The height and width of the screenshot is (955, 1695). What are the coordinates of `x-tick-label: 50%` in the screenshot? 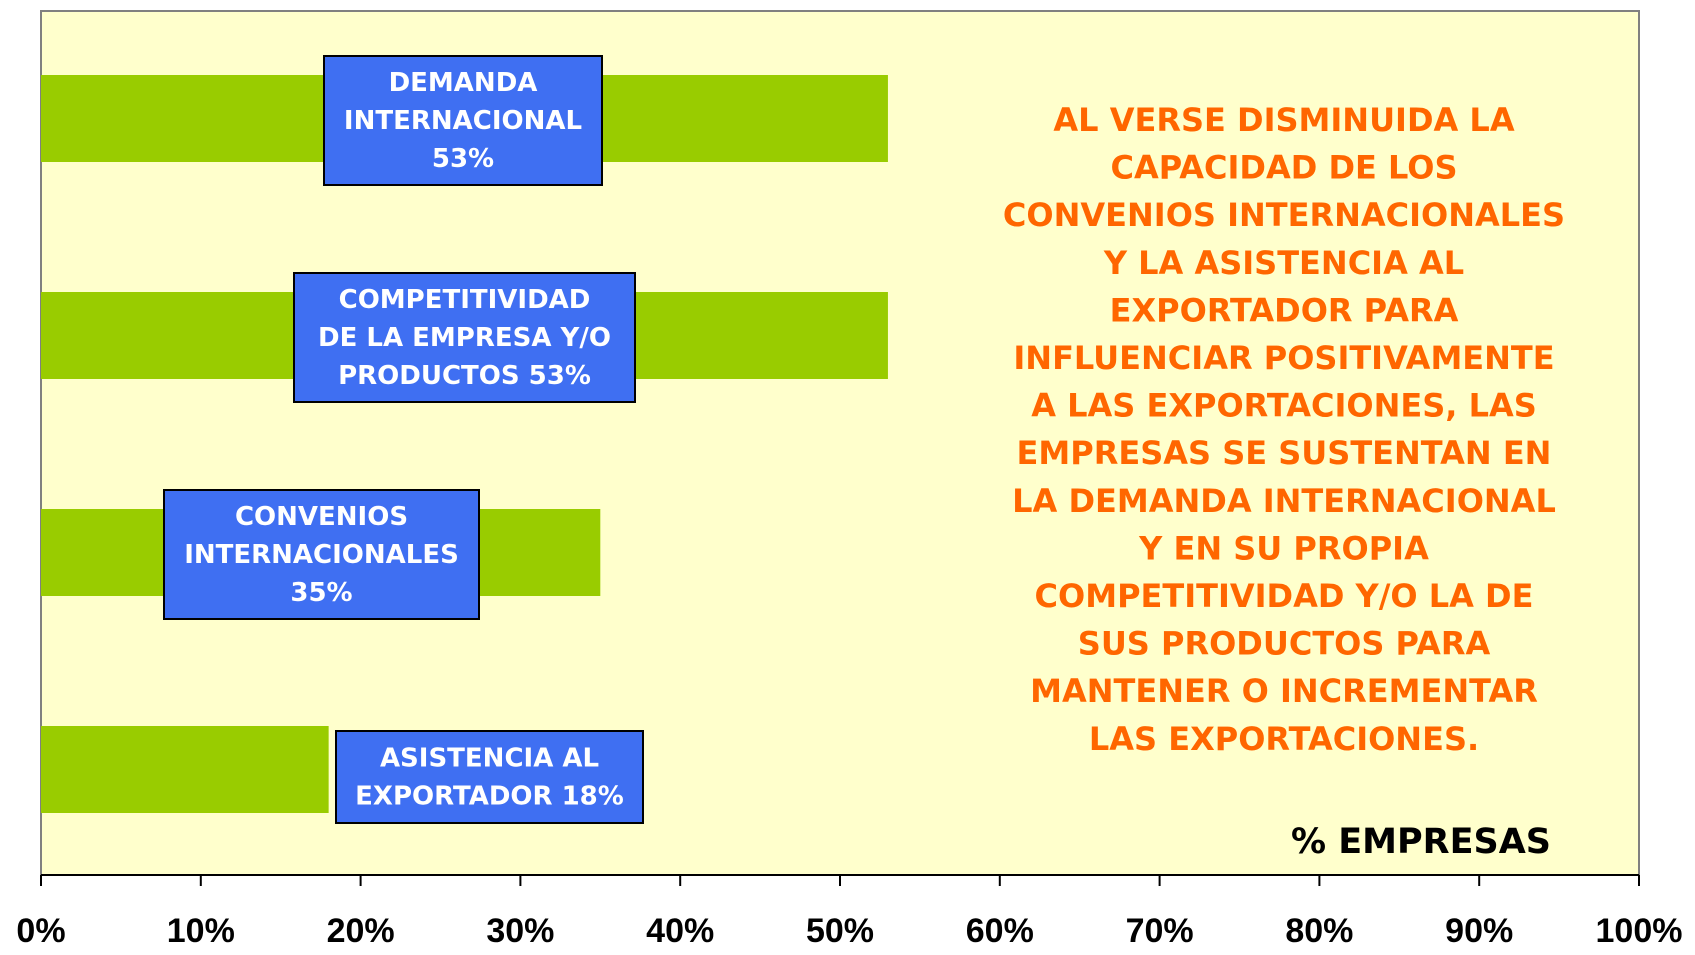 It's located at (840, 931).